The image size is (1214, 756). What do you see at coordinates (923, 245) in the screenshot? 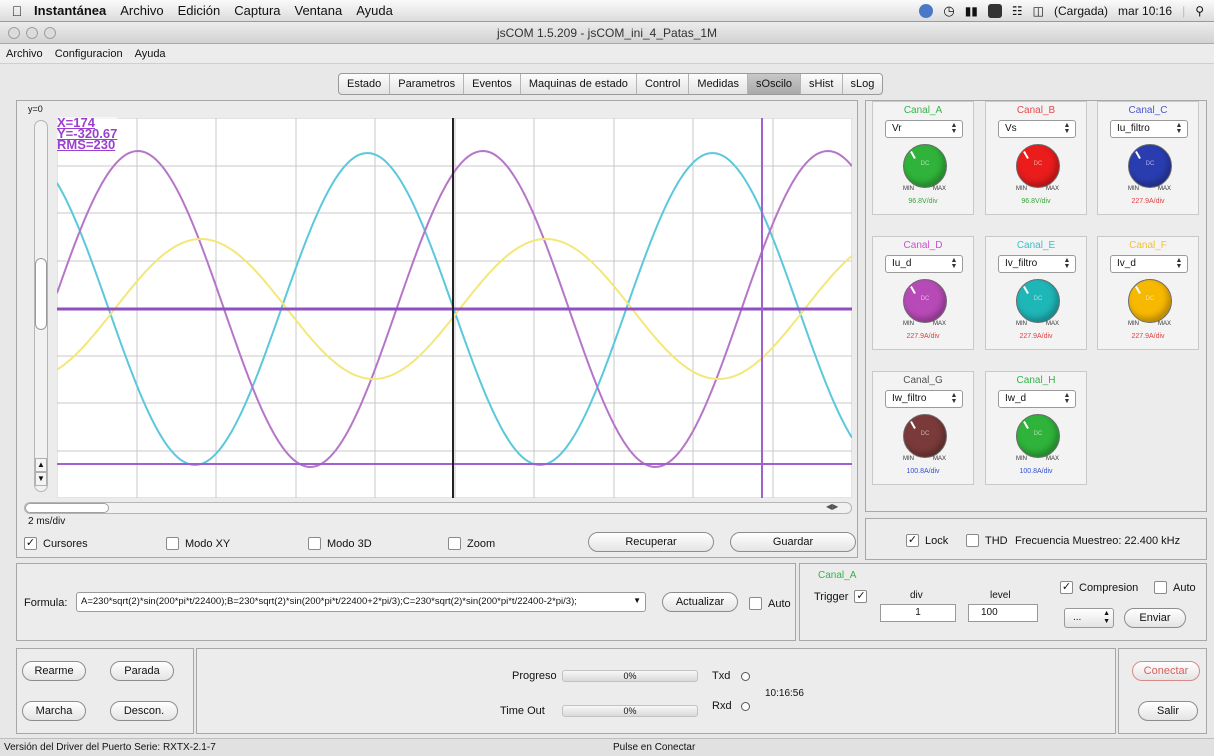
I see `channel-name: Canal_D` at bounding box center [923, 245].